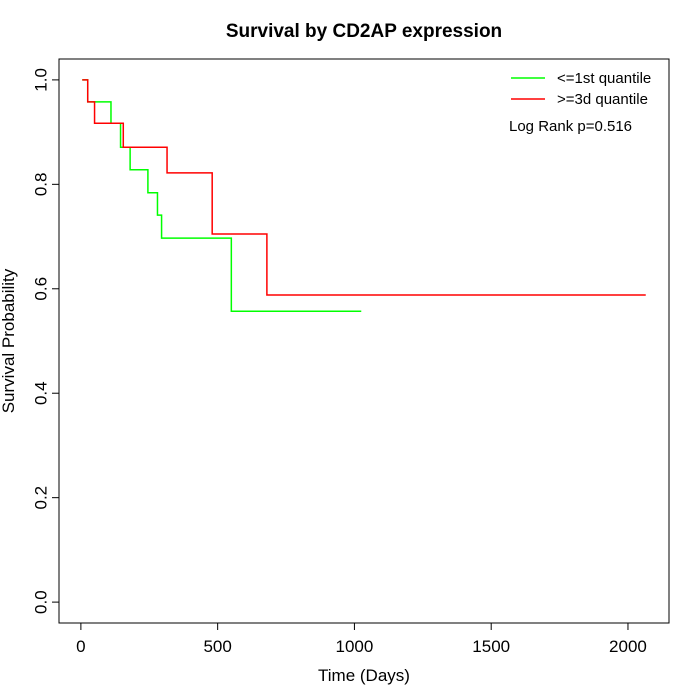 Image resolution: width=700 pixels, height=700 pixels. What do you see at coordinates (570, 126) in the screenshot?
I see `log-rank-annotation: Log Rank p=0.516` at bounding box center [570, 126].